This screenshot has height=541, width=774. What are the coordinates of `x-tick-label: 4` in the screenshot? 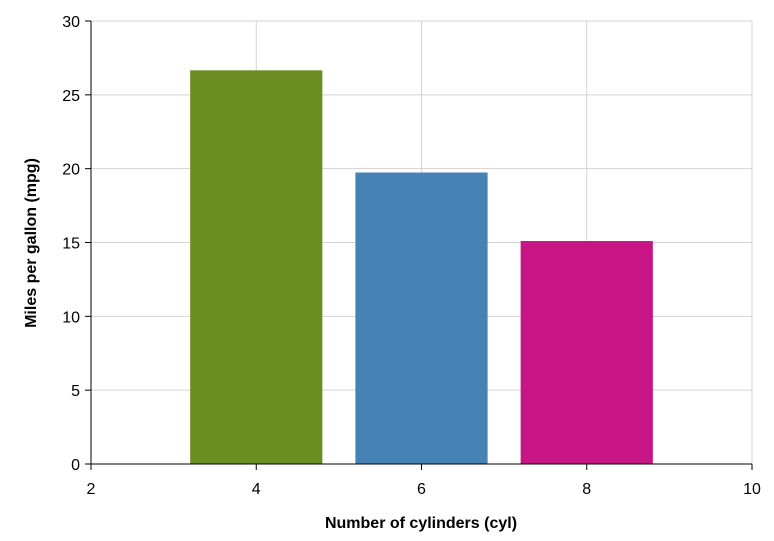 It's located at (256, 489).